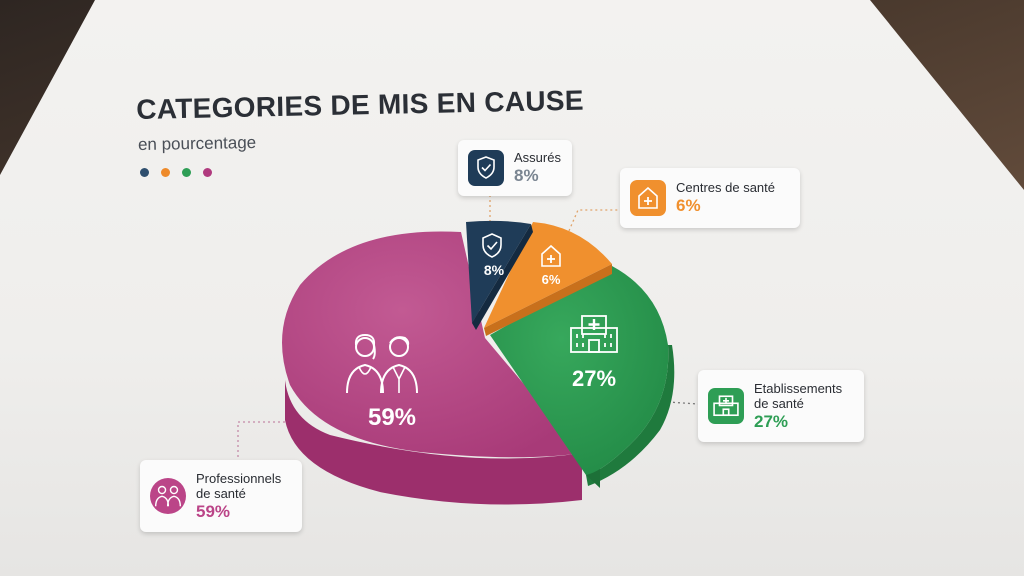 This screenshot has height=576, width=1024. I want to click on callout-etablissements-badge, so click(726, 406).